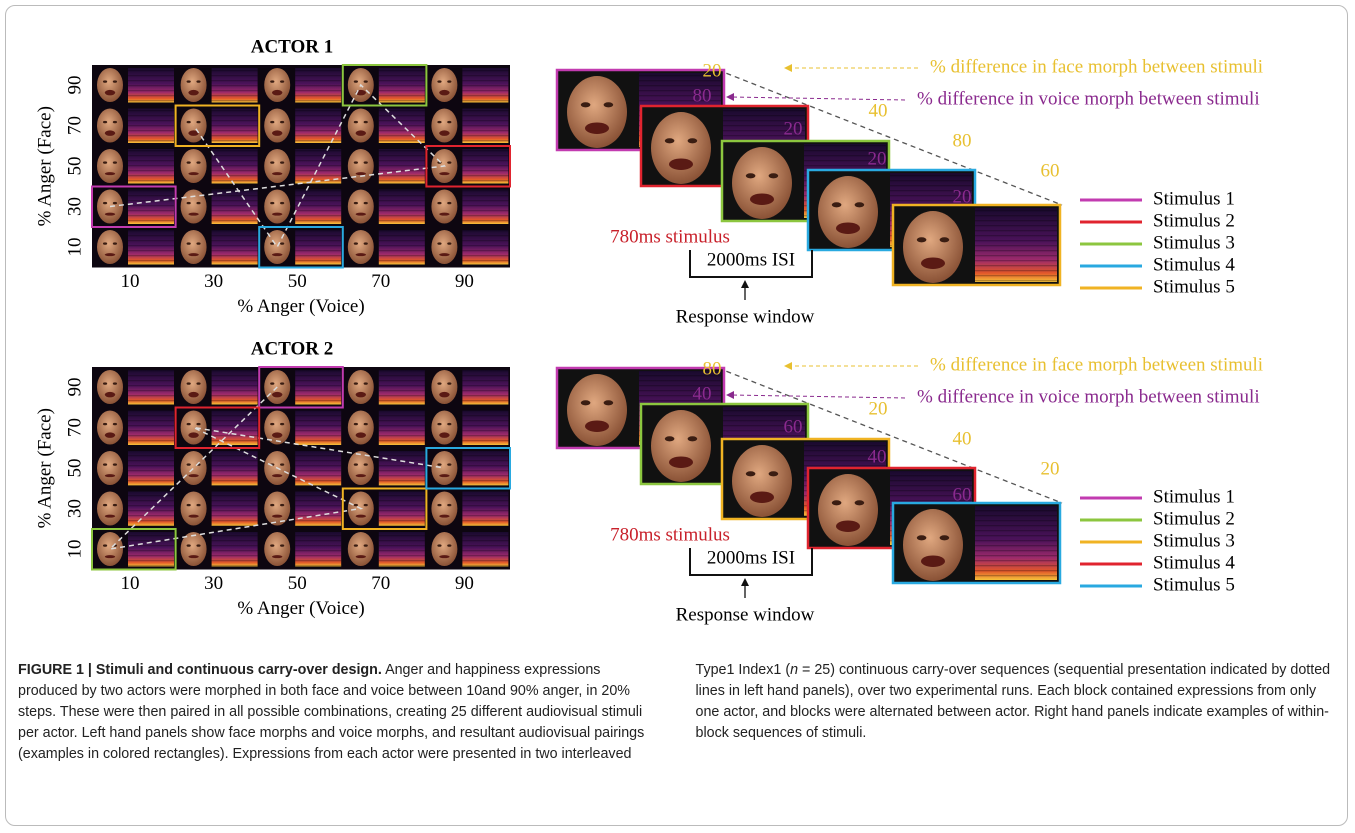 This screenshot has height=833, width=1355. I want to click on x-tick-label: 90, so click(464, 281).